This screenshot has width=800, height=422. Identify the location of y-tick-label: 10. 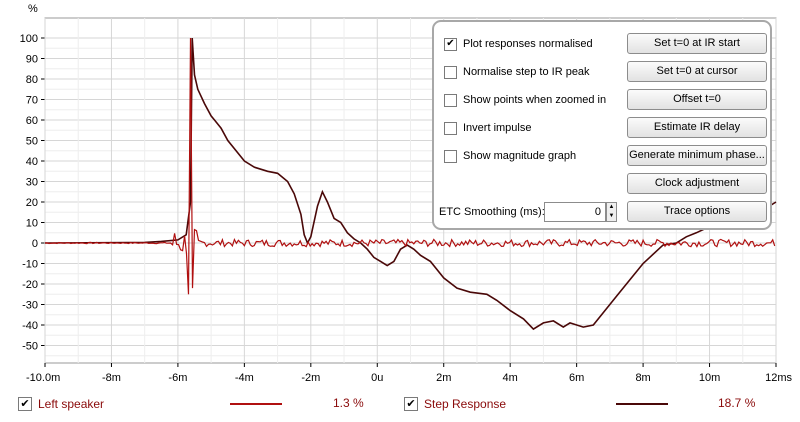
(32, 224).